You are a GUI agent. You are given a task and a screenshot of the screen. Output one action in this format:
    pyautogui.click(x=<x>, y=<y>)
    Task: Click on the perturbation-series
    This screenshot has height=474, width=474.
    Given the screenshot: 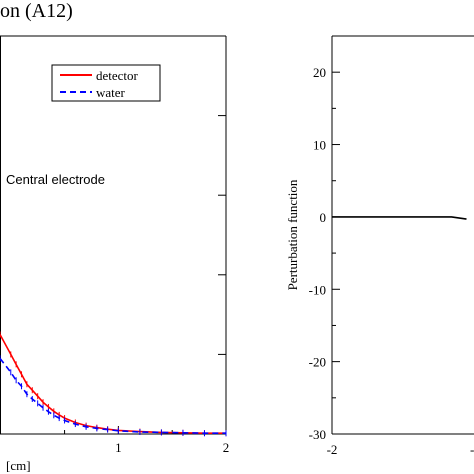 What is the action you would take?
    pyautogui.click(x=399, y=218)
    